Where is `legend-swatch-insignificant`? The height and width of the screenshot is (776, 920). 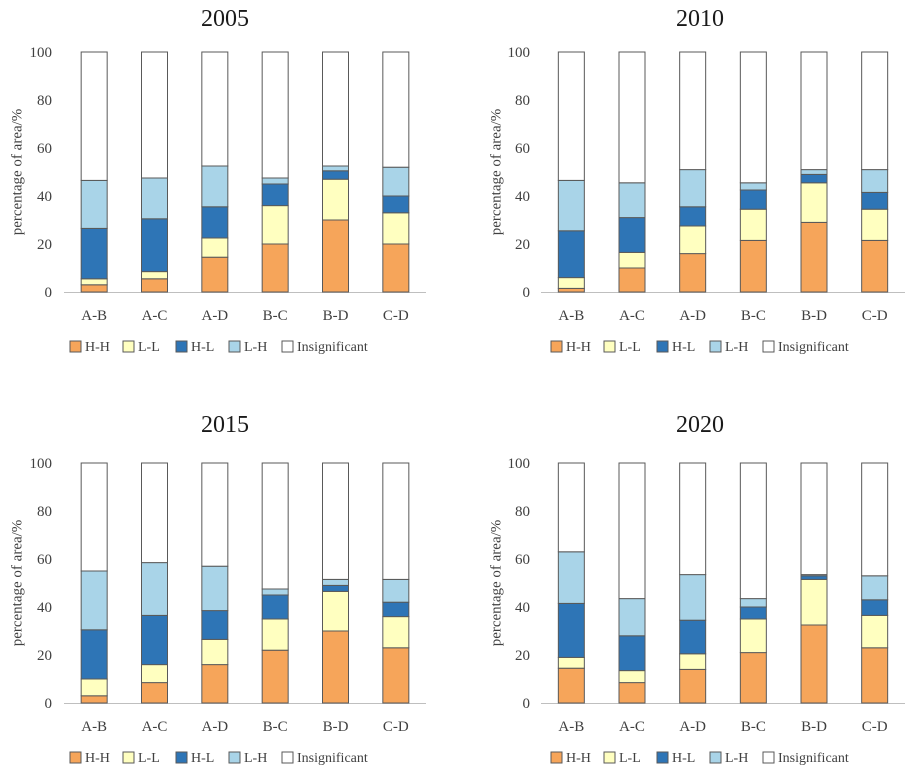
legend-swatch-insignificant is located at coordinates (287, 346).